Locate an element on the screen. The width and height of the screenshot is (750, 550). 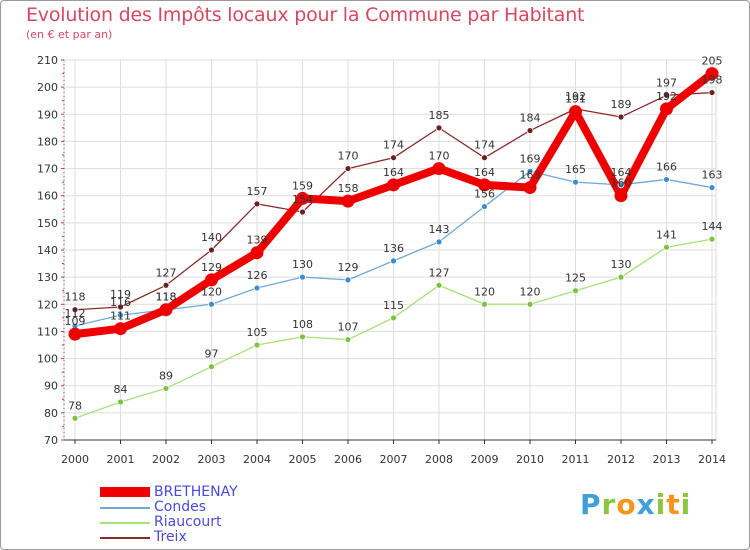
data-label: 143 is located at coordinates (439, 229).